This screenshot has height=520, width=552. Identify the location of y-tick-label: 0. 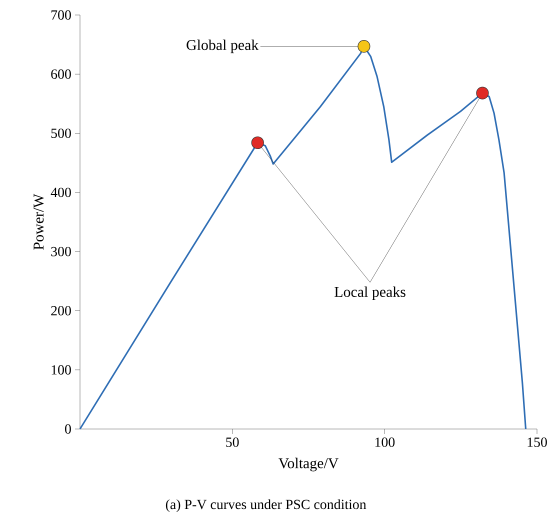
(68, 429).